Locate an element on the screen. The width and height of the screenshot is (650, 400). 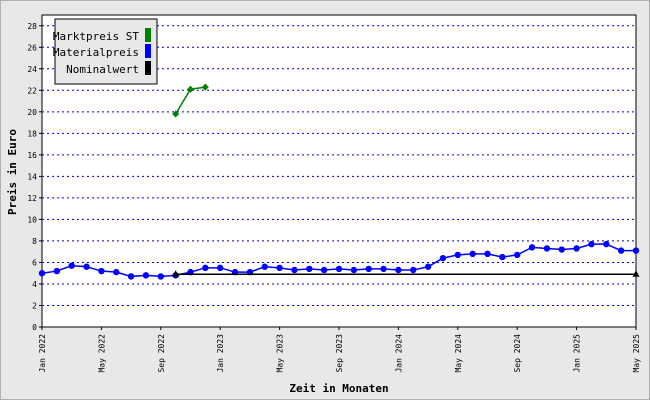
x-tick-label: Jan 2024 is located at coordinates (398, 353).